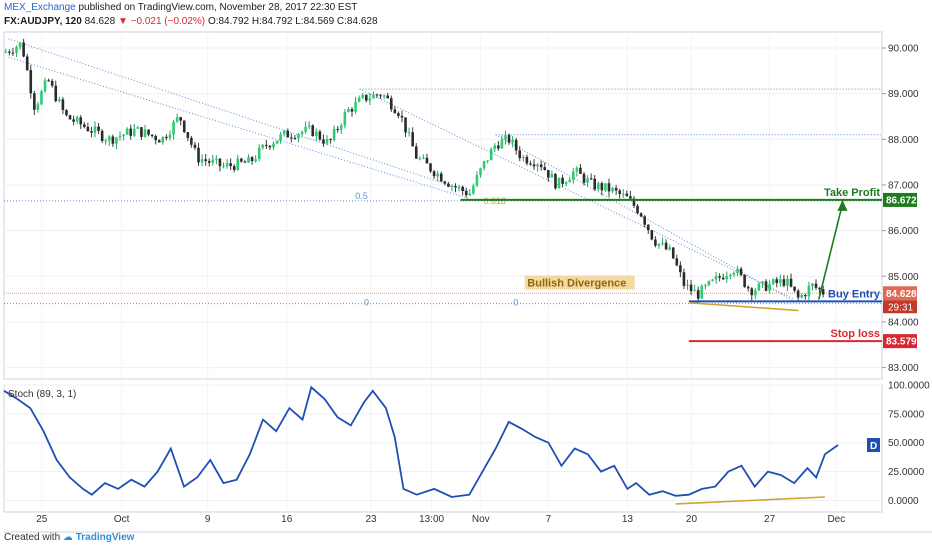  I want to click on time-tick-label: Dec, so click(836, 519).